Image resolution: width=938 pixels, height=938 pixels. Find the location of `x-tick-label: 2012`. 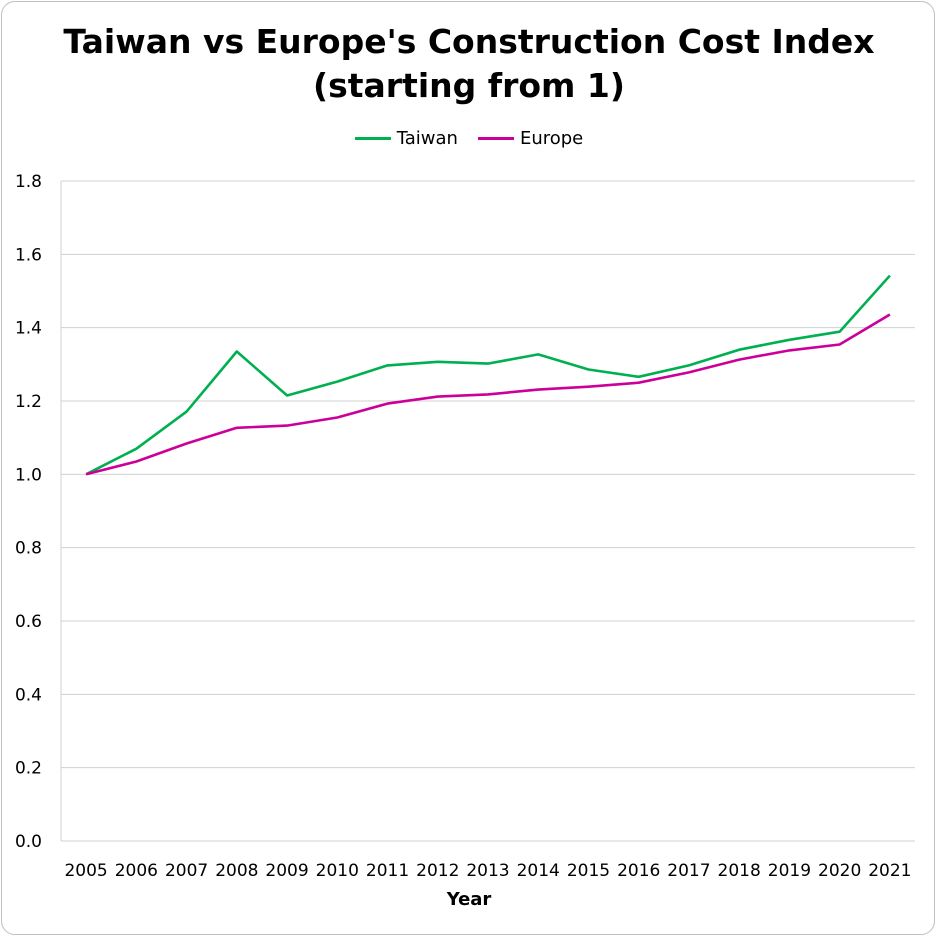

x-tick-label: 2012 is located at coordinates (437, 871).